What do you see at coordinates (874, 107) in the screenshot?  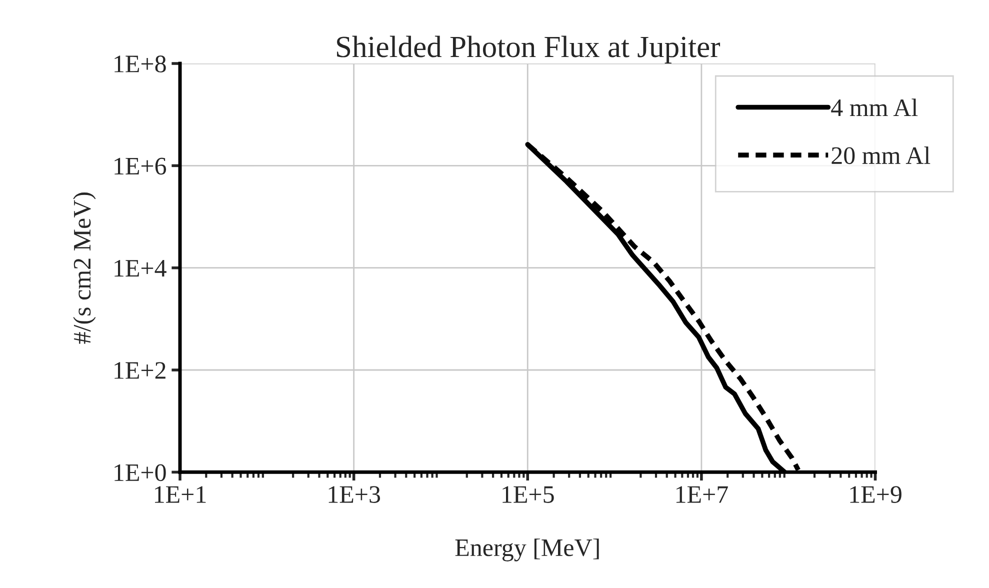 I see `legend-label: 4 mm Al` at bounding box center [874, 107].